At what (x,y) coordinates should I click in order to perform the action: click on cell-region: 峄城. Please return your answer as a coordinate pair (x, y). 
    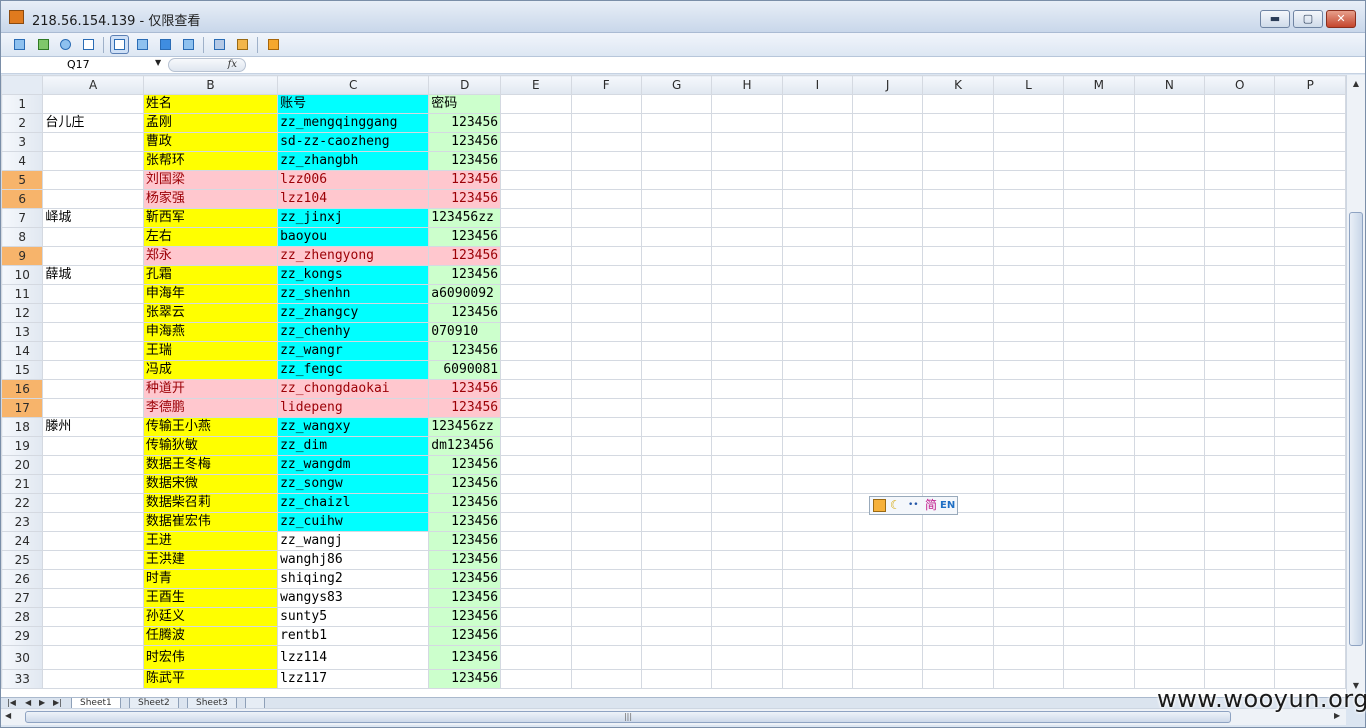
    Looking at the image, I should click on (93, 218).